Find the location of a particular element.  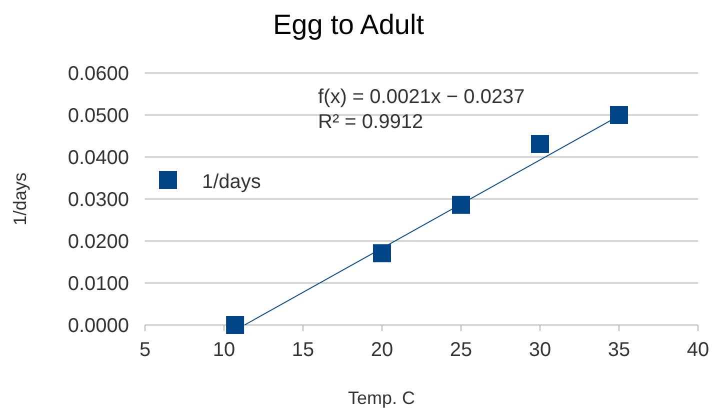

chart-title: Egg to Adult is located at coordinates (348, 24).